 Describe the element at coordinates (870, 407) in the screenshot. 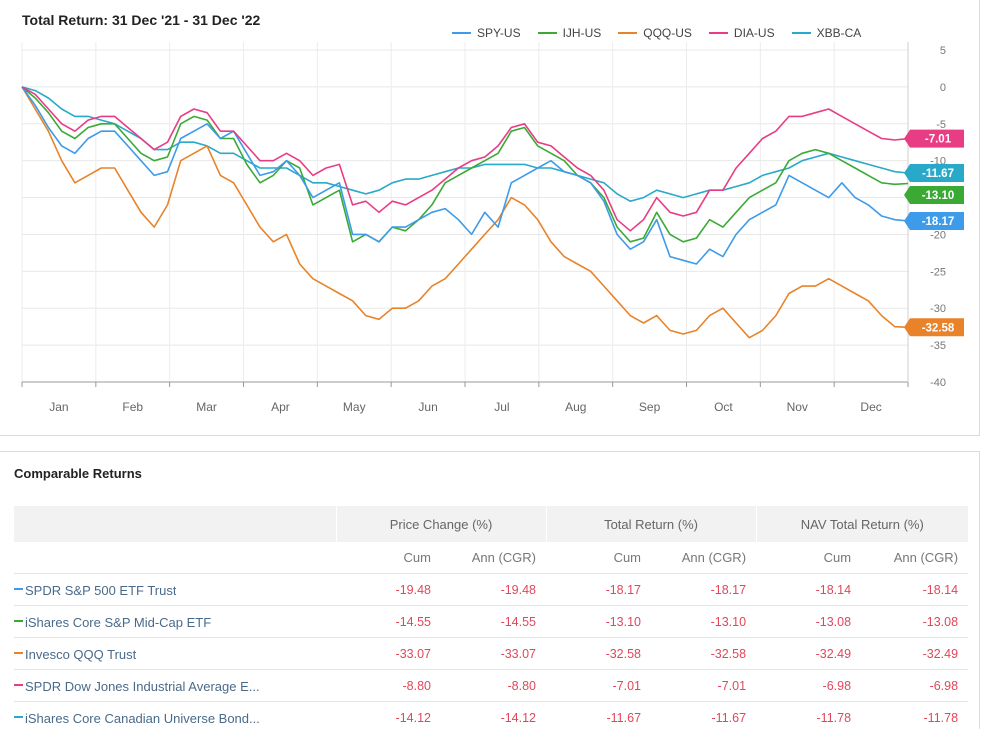

I see `x-tick-label: Dec` at that location.